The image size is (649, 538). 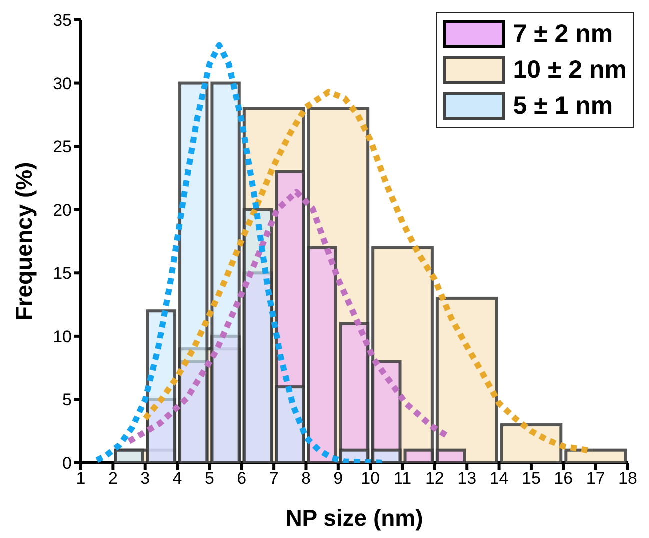 I want to click on x-axis-title: NP size (nm), so click(x=355, y=518).